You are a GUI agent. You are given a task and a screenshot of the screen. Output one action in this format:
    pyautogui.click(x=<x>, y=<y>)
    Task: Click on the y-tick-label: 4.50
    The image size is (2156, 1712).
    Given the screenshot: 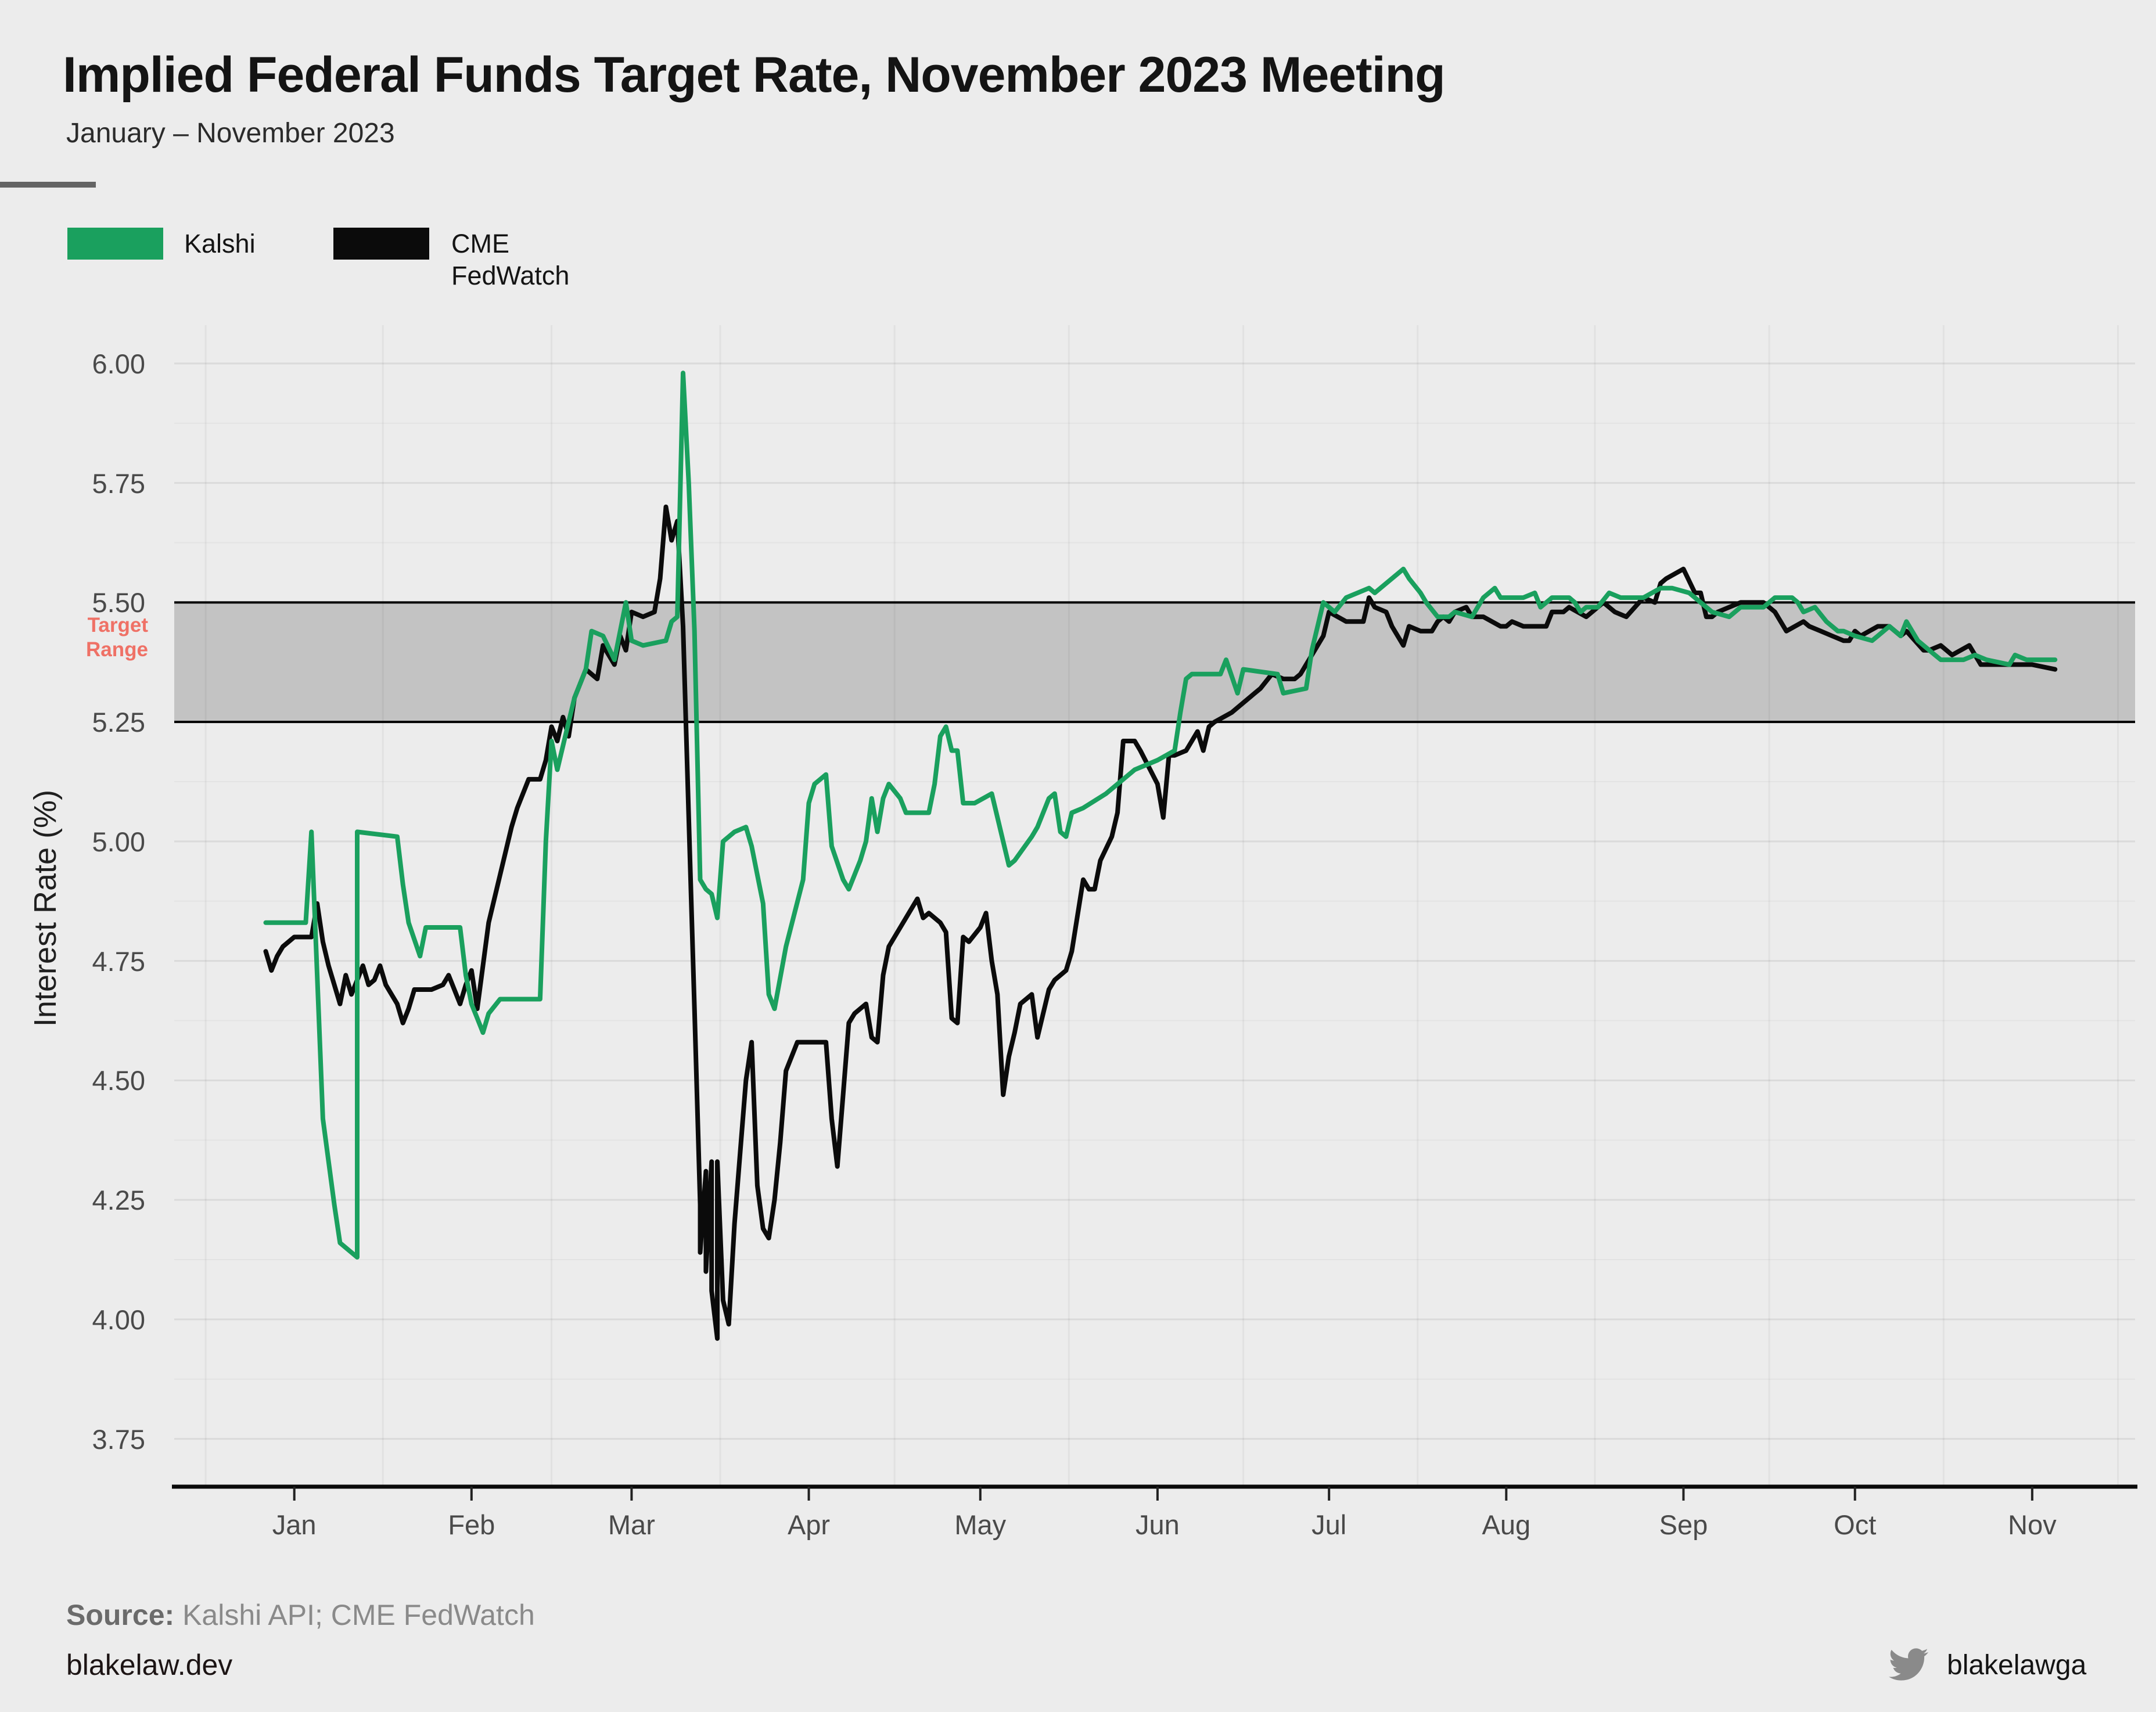 What is the action you would take?
    pyautogui.click(x=118, y=1080)
    